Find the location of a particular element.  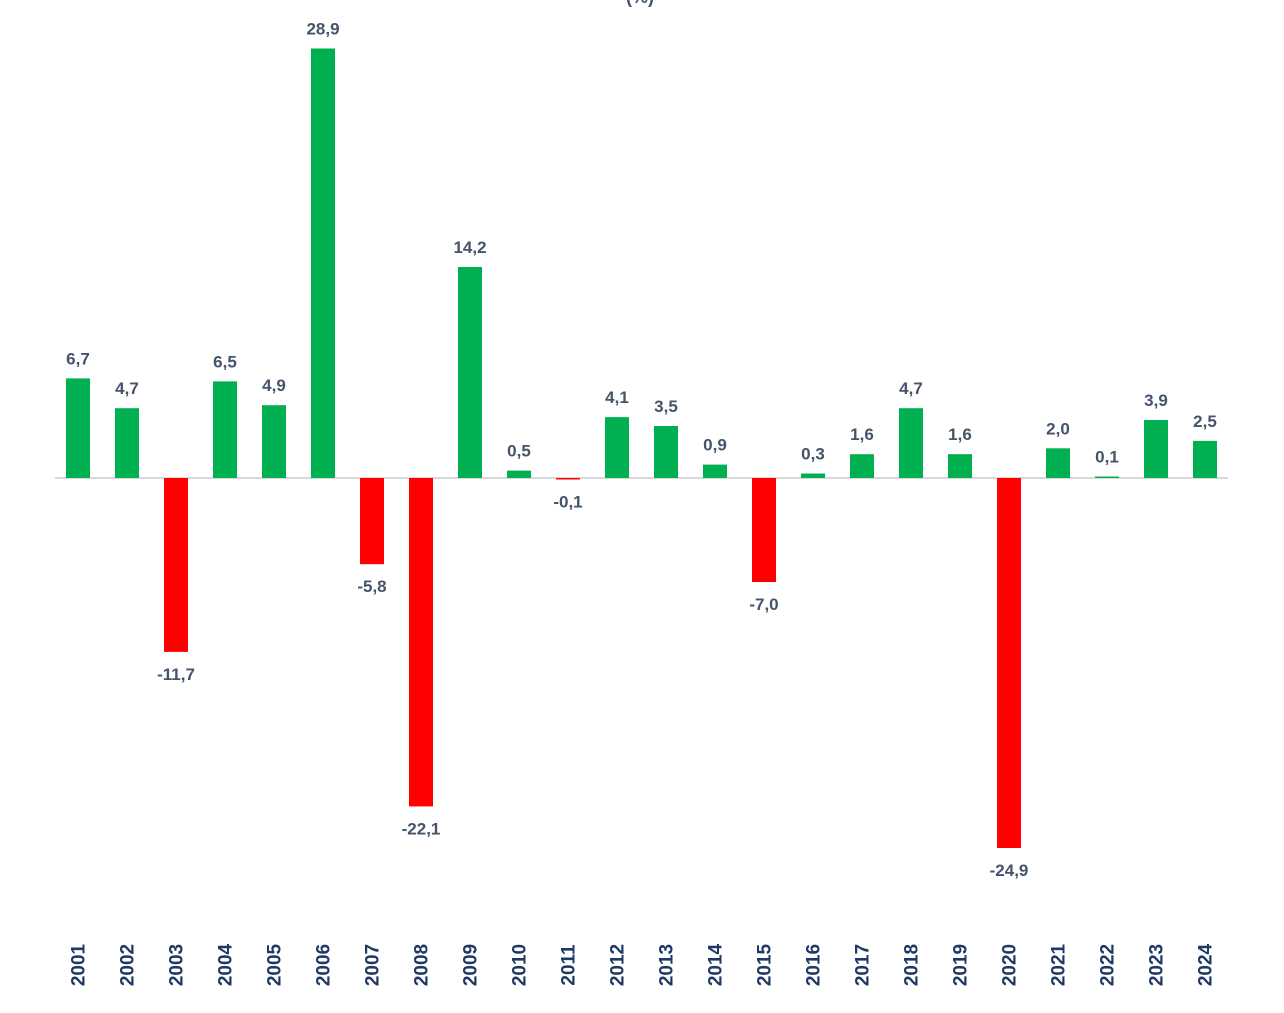

x-tick-label-2010: 2010 is located at coordinates (520, 965).